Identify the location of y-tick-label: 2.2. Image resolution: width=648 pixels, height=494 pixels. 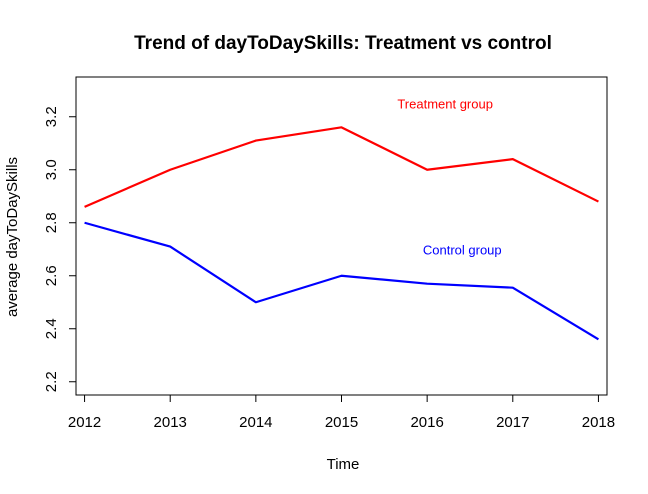
(51, 381).